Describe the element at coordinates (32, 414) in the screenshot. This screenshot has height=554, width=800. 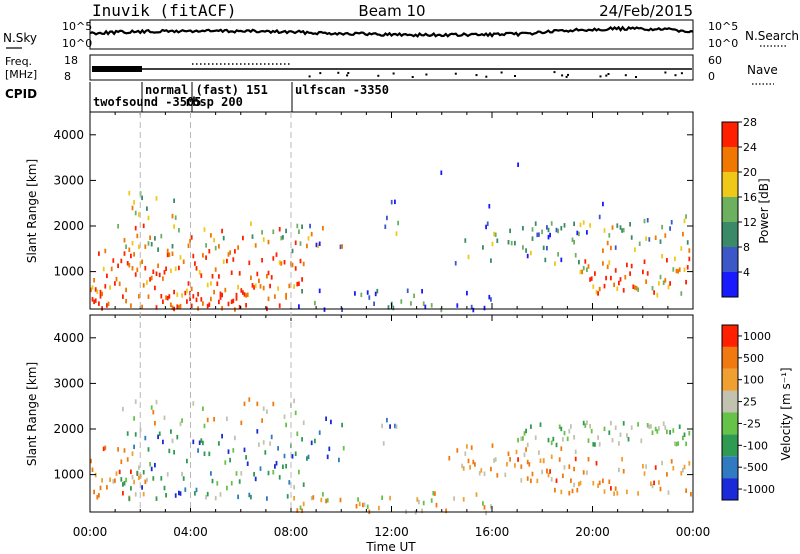
I see `velocity-ylabel: Slant Range [km]` at that location.